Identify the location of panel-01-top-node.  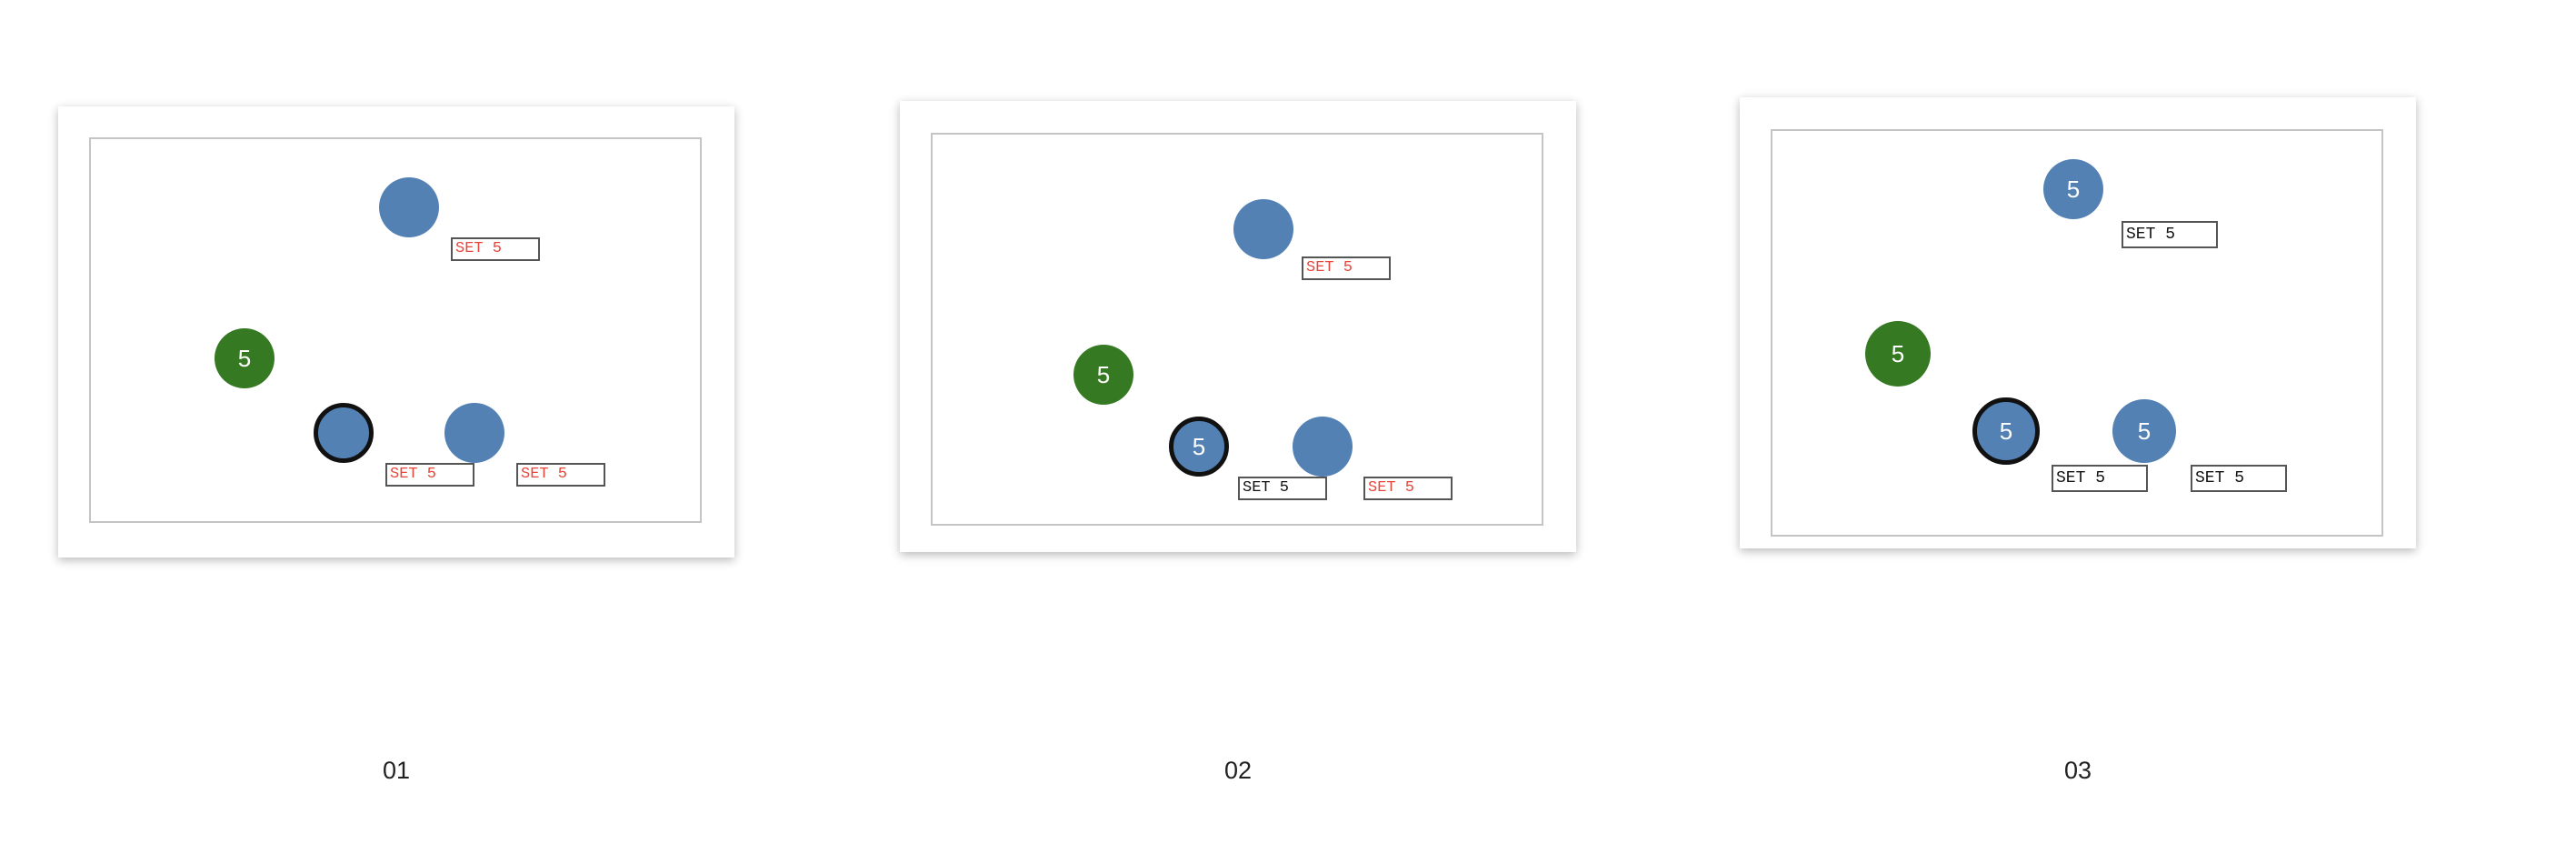
(409, 207).